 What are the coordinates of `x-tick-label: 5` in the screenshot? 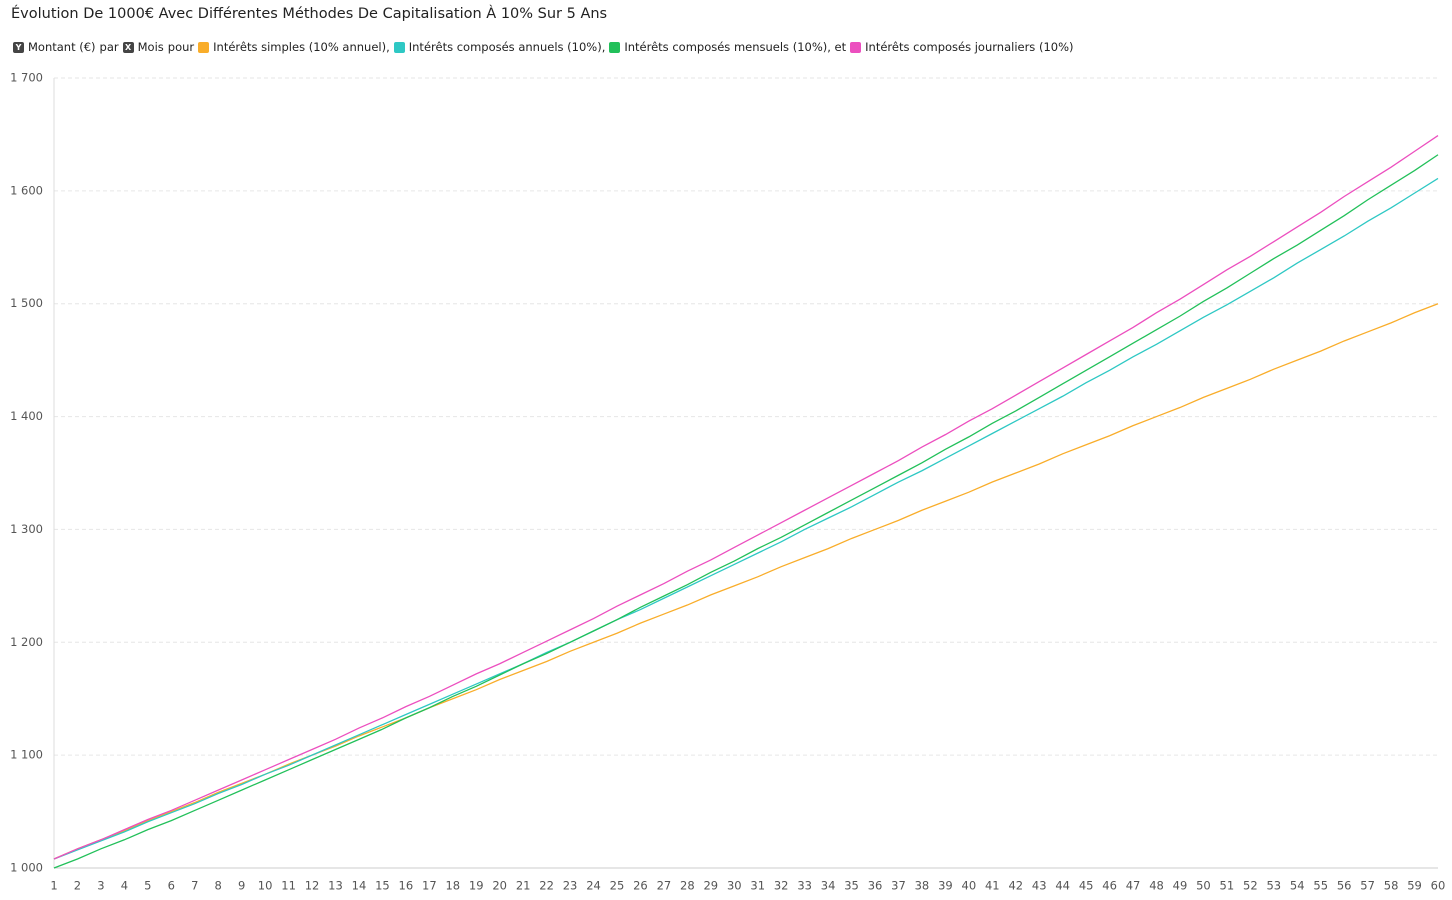 It's located at (147, 886).